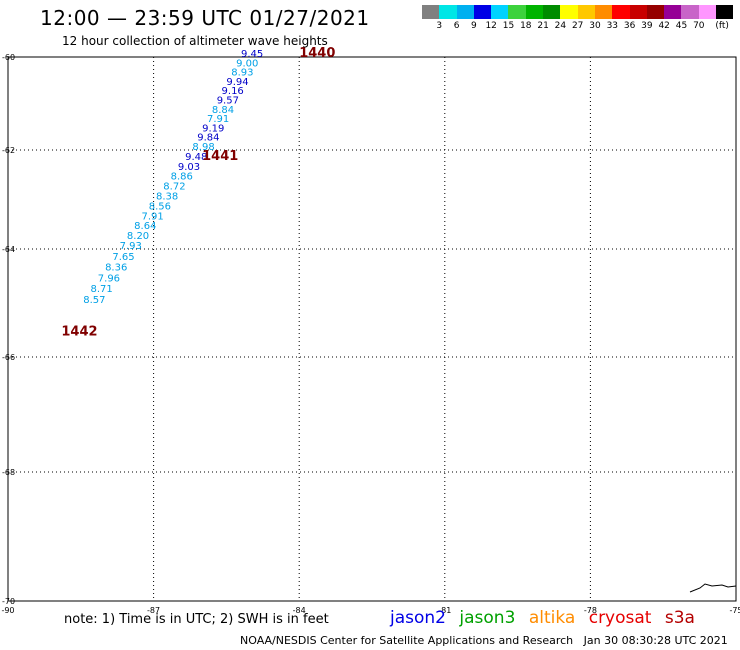 This screenshot has width=740, height=650. I want to click on y-tick-label: -70, so click(8, 601).